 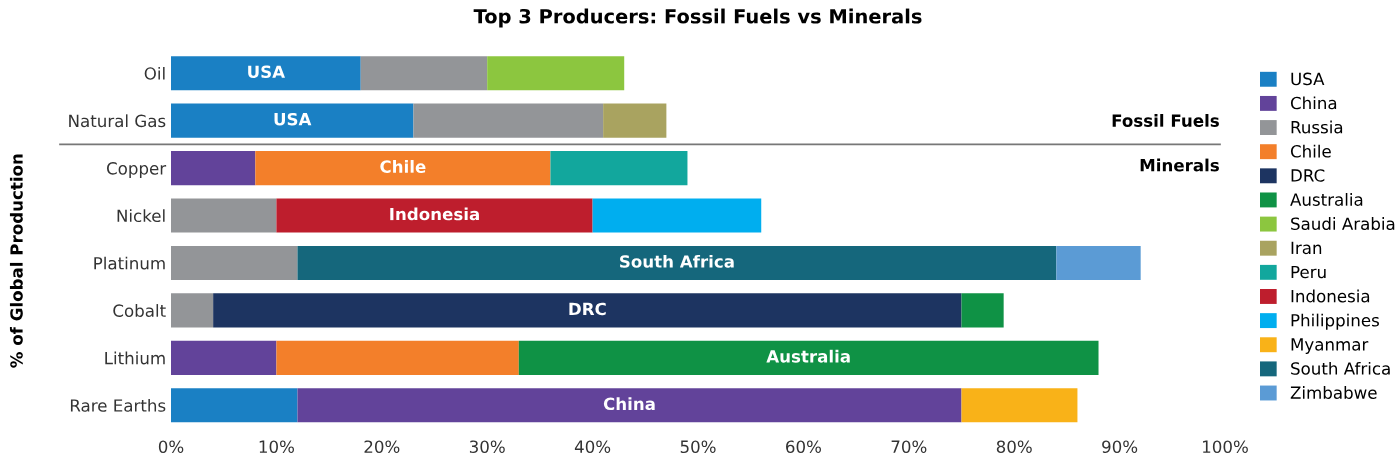 What do you see at coordinates (1308, 272) in the screenshot?
I see `legend-label: Peru` at bounding box center [1308, 272].